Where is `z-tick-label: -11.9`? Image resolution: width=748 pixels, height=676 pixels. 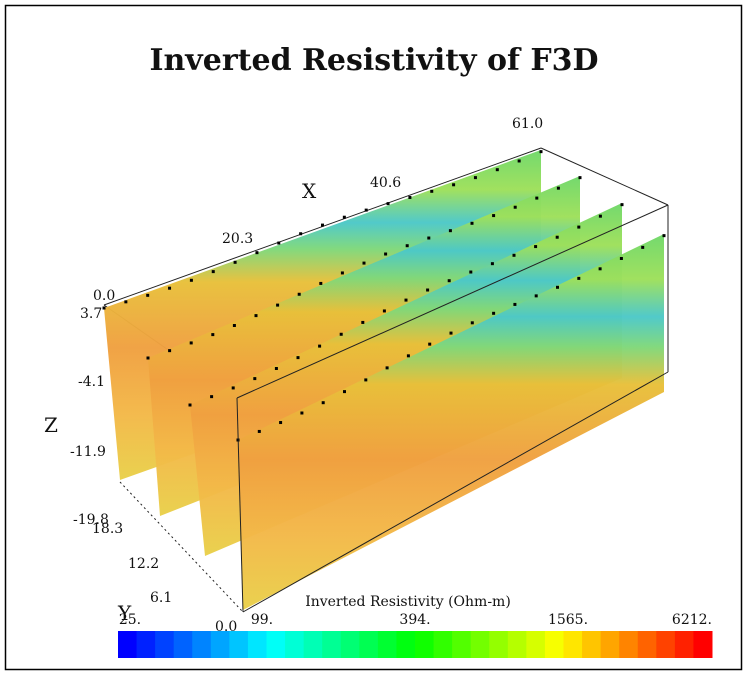
z-tick-label: -11.9 is located at coordinates (88, 452).